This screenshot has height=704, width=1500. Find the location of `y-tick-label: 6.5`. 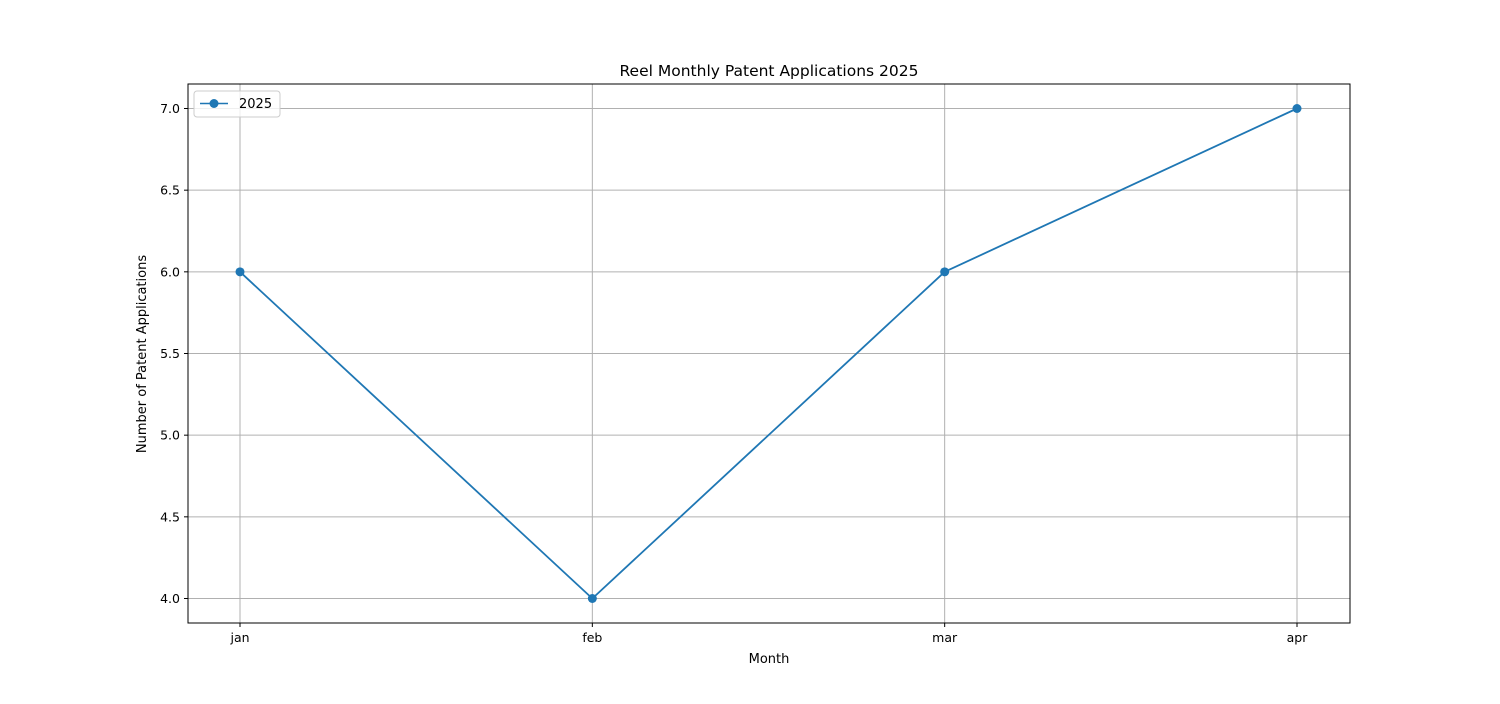

y-tick-label: 6.5 is located at coordinates (170, 190).